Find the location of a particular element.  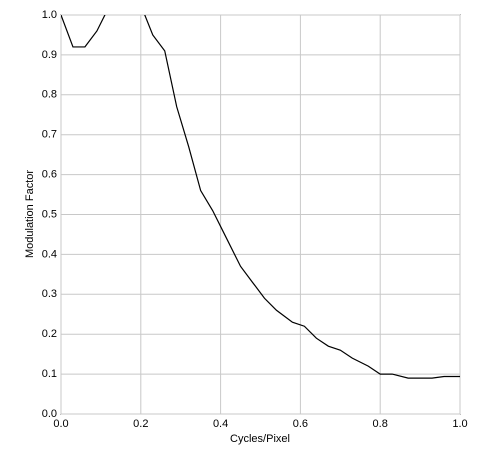

y-axis-label: Modulation Factor is located at coordinates (30, 214).